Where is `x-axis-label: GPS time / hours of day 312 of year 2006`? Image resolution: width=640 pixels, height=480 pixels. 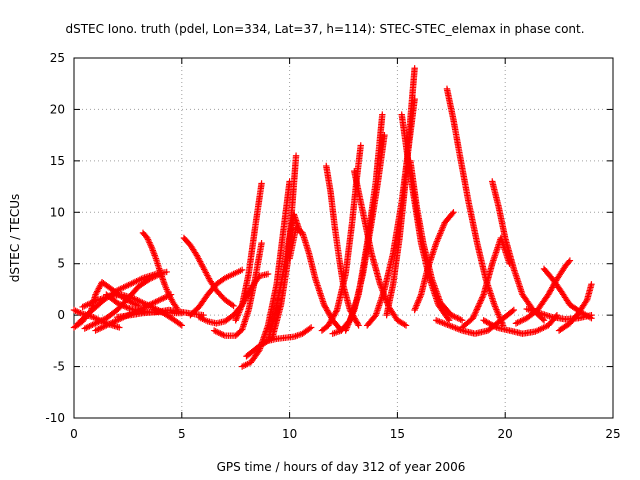
x-axis-label: GPS time / hours of day 312 of year 2006 is located at coordinates (341, 467).